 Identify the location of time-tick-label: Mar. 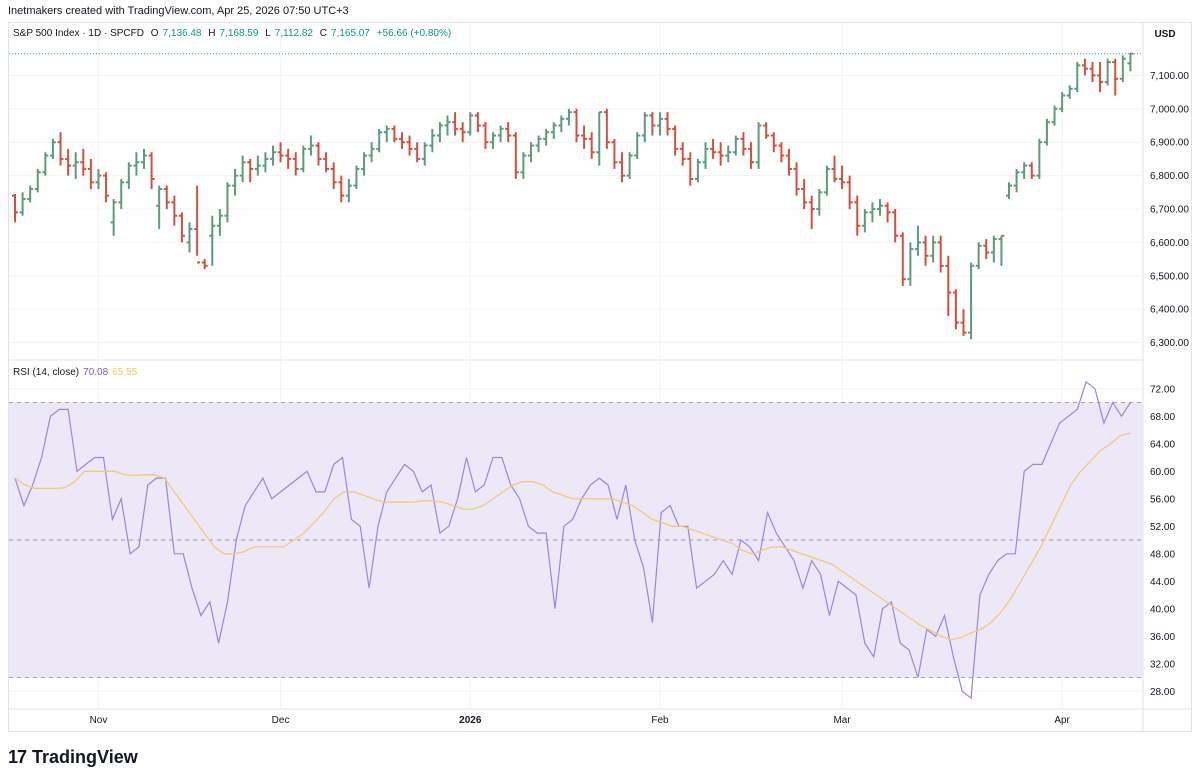
(842, 720).